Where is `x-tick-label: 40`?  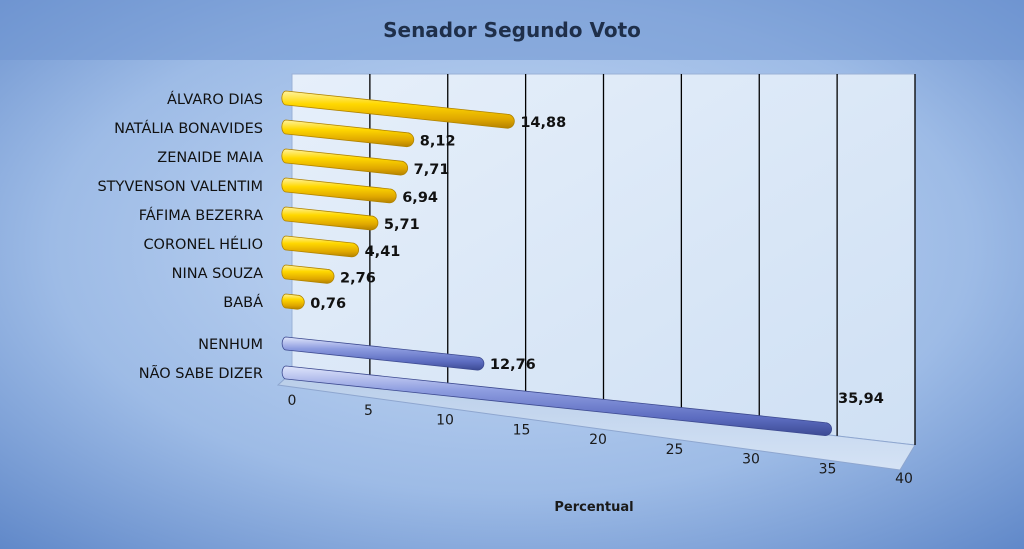 x-tick-label: 40 is located at coordinates (904, 479).